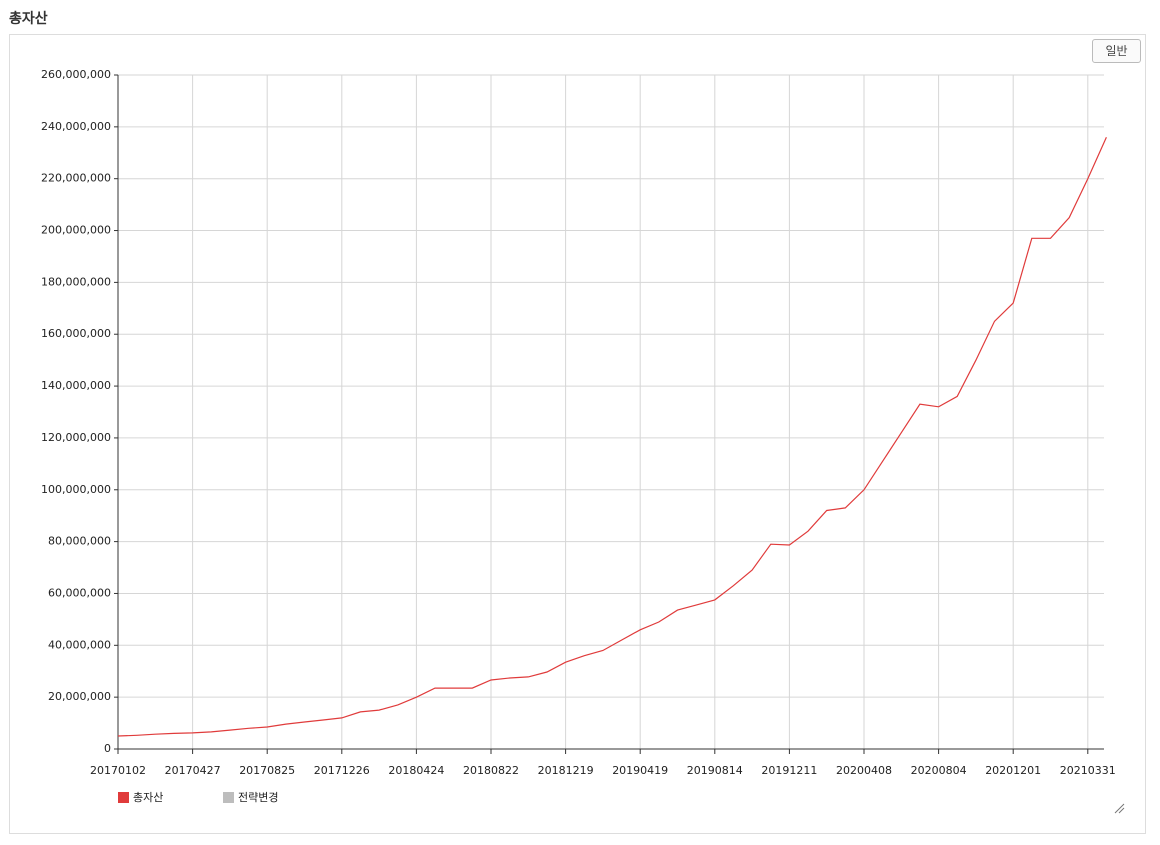 The image size is (1160, 845). I want to click on y-tick-label: 240,000,000, so click(76, 126).